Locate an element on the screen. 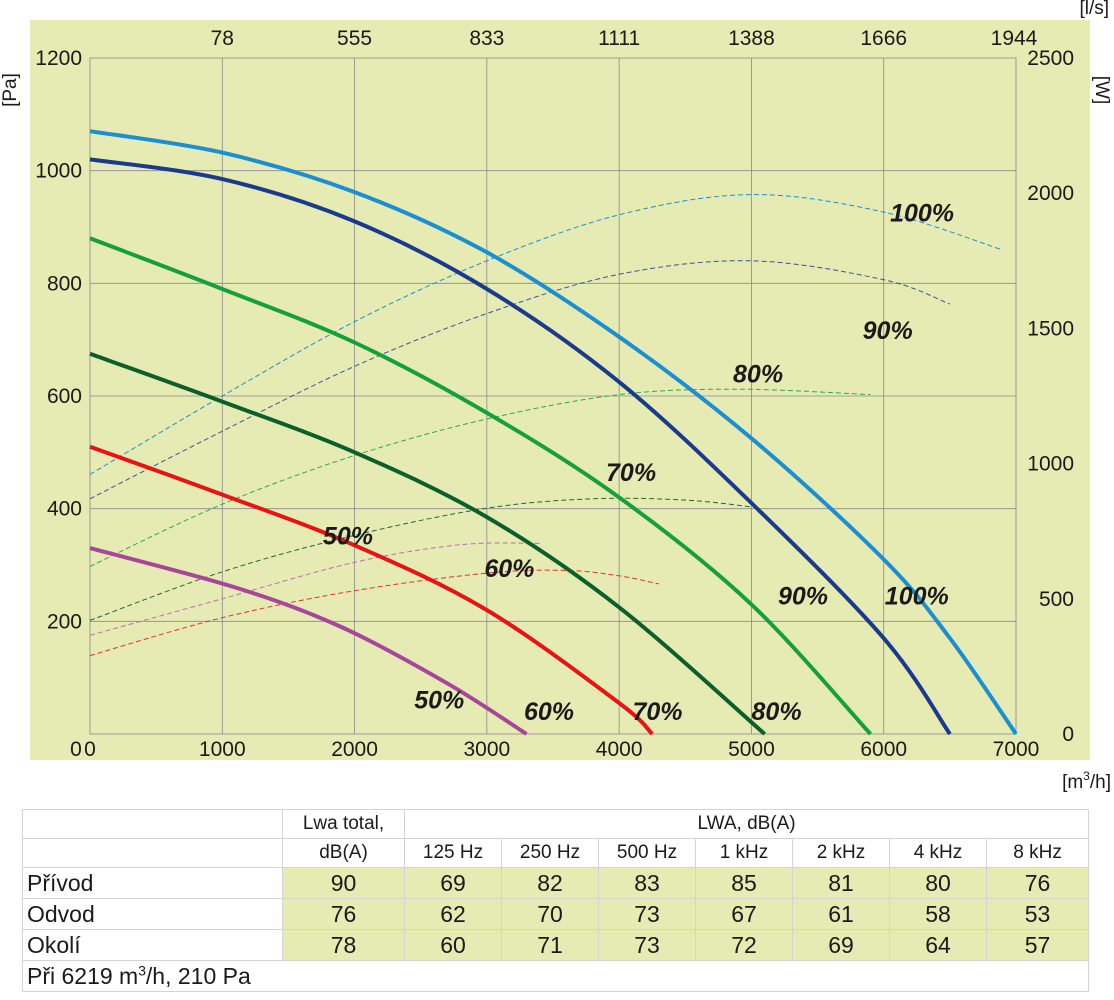  y2-tick-label: 2500 is located at coordinates (1050, 58).